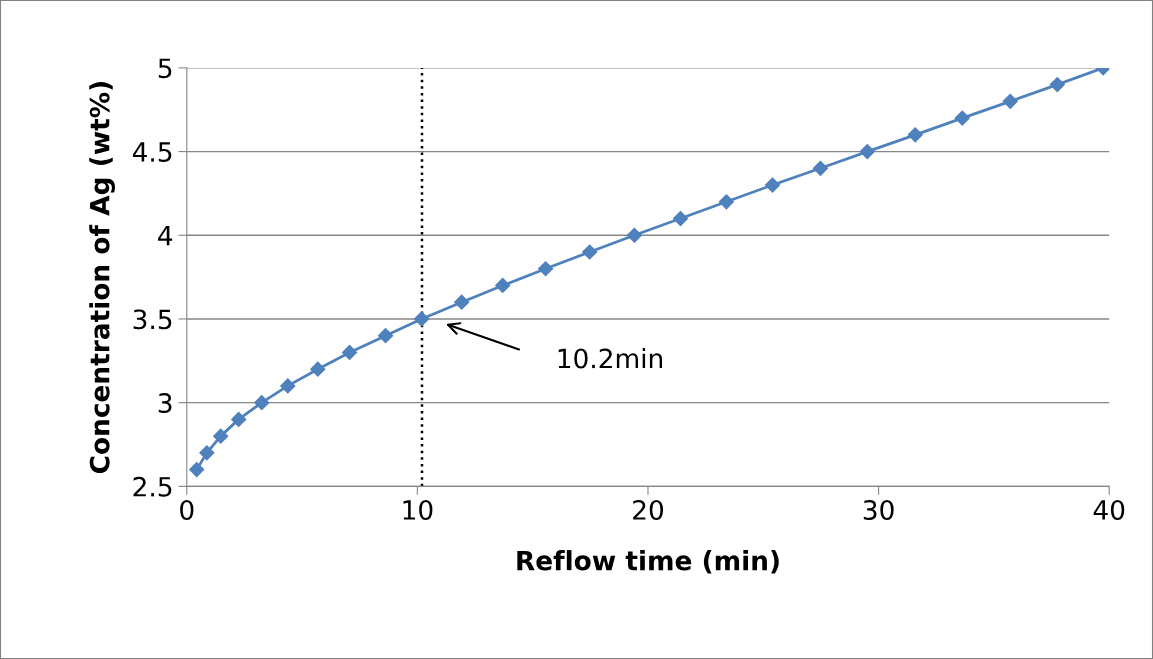 The width and height of the screenshot is (1153, 659). I want to click on x-tick-label: 20, so click(648, 510).